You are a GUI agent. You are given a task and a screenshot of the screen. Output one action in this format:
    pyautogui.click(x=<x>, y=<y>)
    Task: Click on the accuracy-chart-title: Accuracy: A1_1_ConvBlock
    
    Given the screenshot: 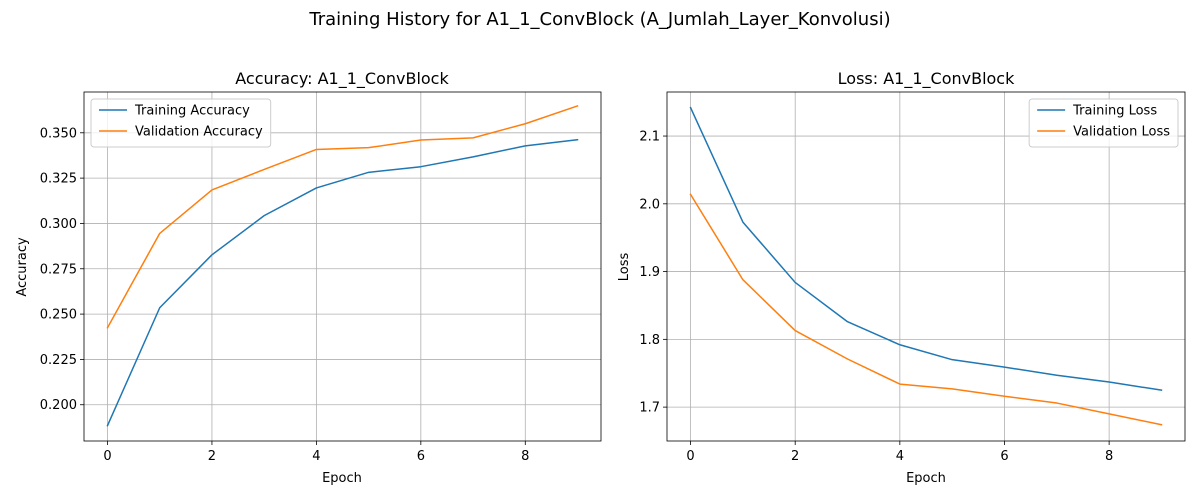 What is the action you would take?
    pyautogui.click(x=342, y=79)
    